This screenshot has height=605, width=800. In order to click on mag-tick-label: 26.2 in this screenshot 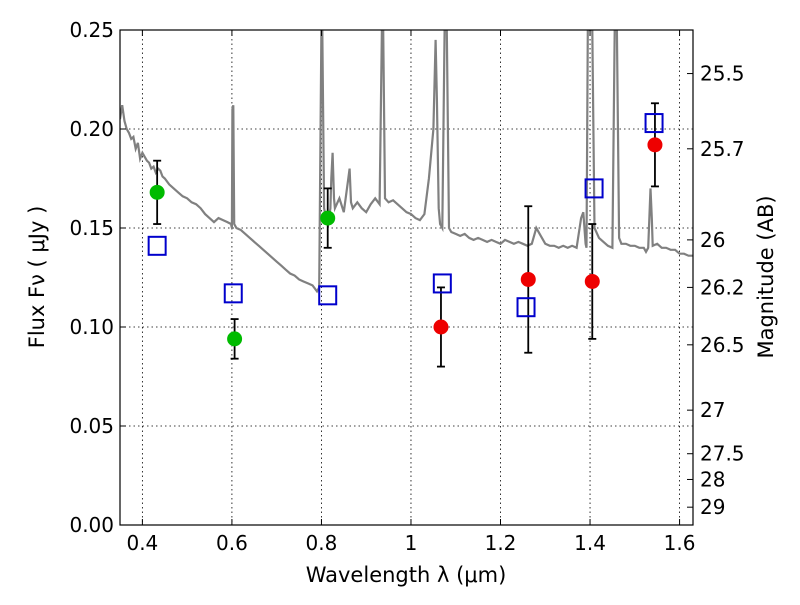, I will do `click(722, 287)`.